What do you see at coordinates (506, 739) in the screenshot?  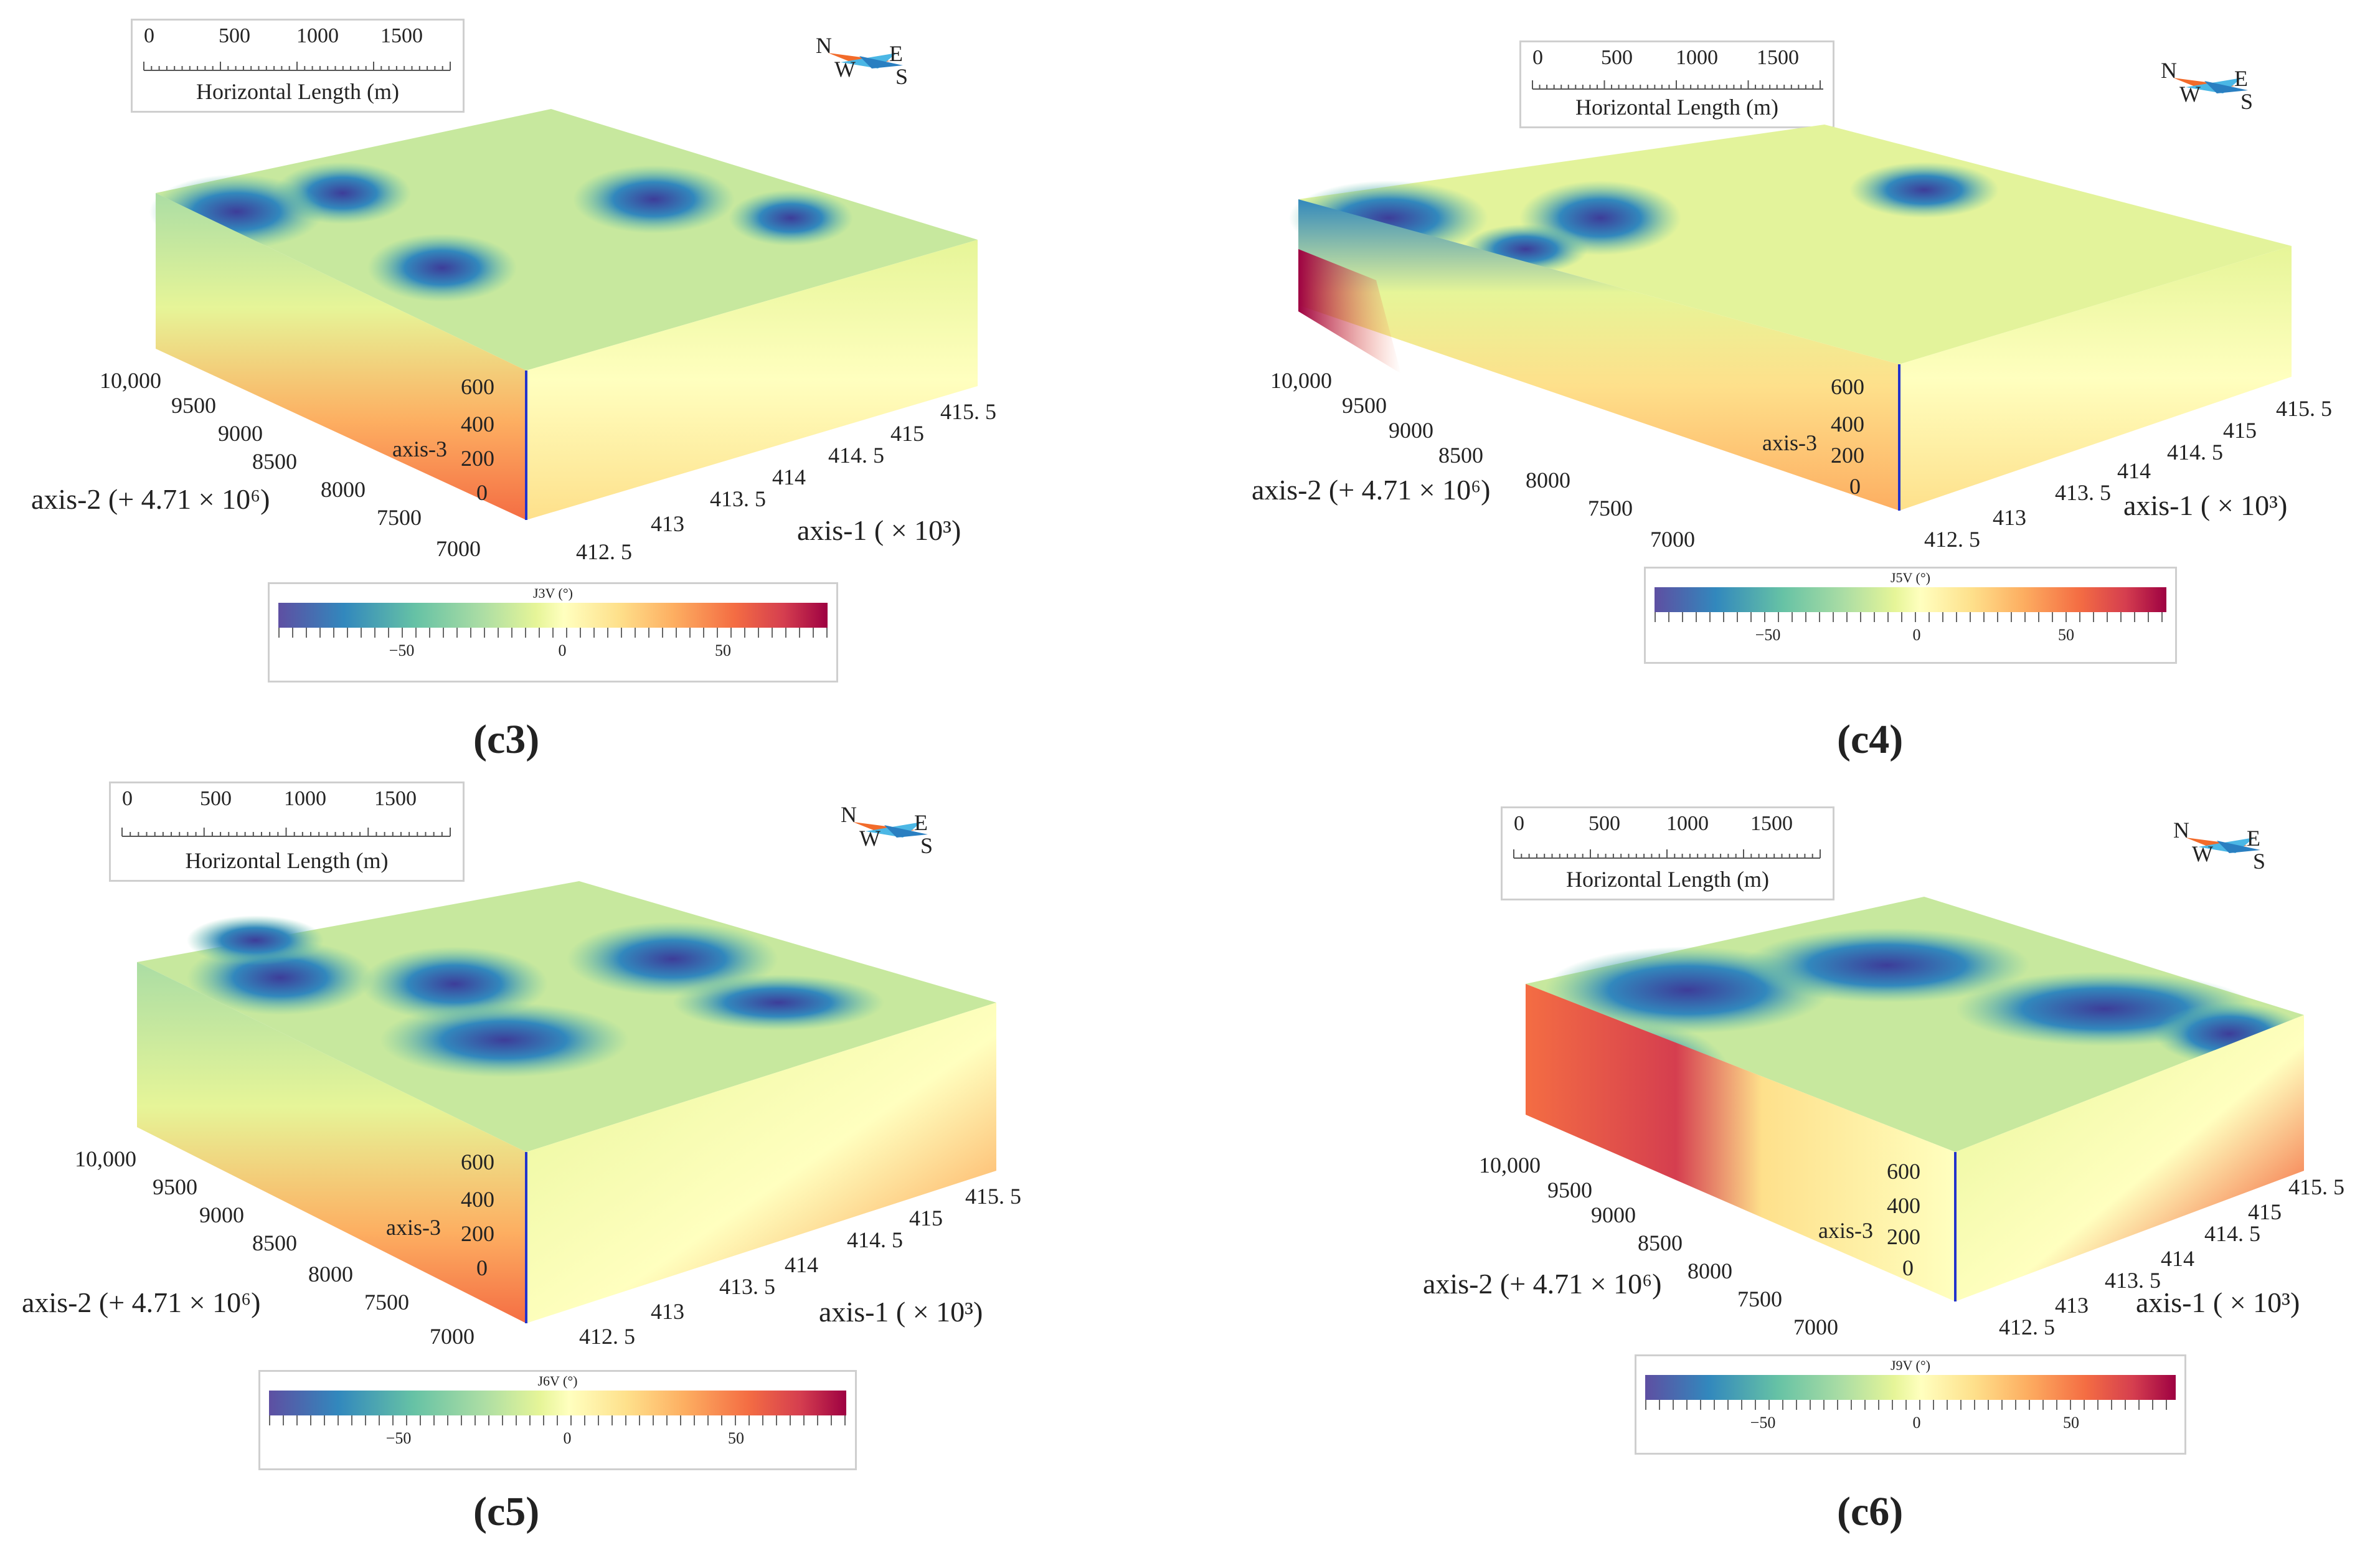 I see `caption-c3: (c3)` at bounding box center [506, 739].